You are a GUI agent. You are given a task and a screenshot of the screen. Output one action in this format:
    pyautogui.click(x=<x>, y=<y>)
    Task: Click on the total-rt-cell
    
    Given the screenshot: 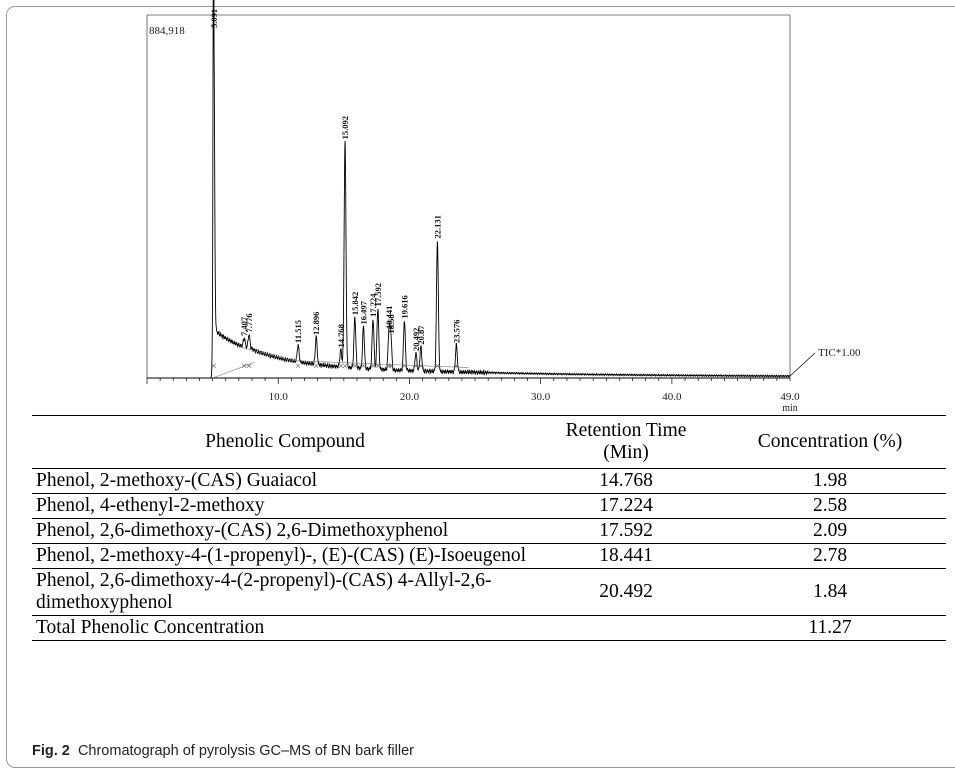 What is the action you would take?
    pyautogui.click(x=626, y=628)
    